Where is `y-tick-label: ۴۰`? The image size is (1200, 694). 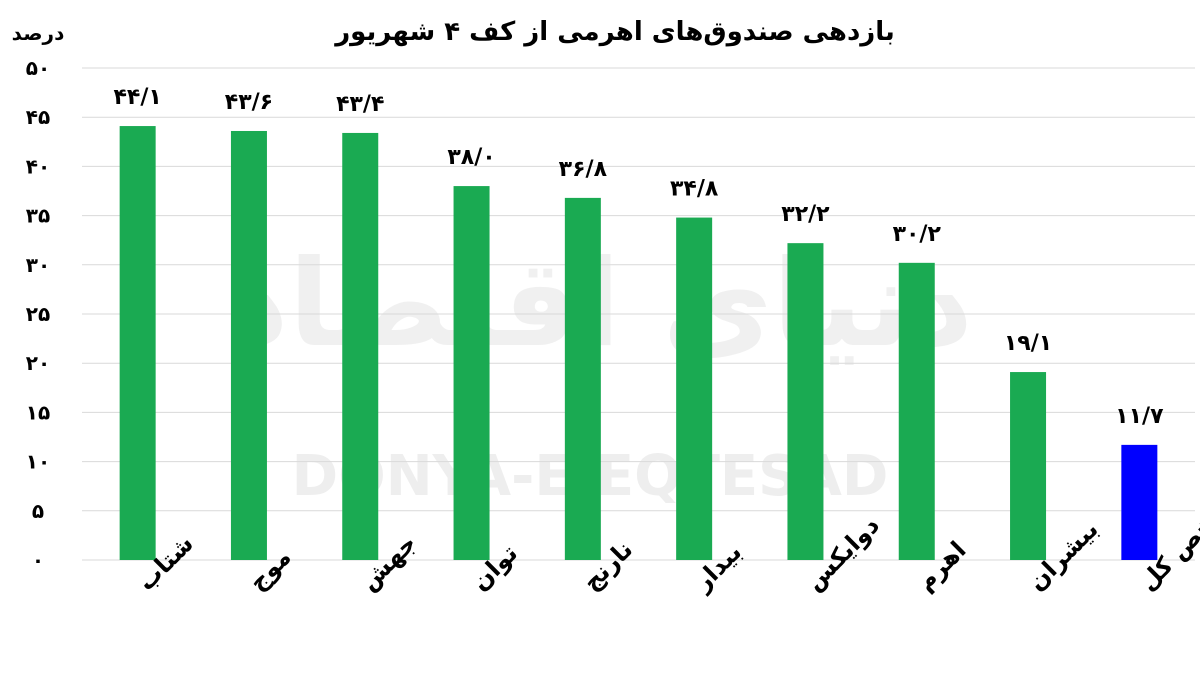
y-tick-label: ۴۰ is located at coordinates (38, 166).